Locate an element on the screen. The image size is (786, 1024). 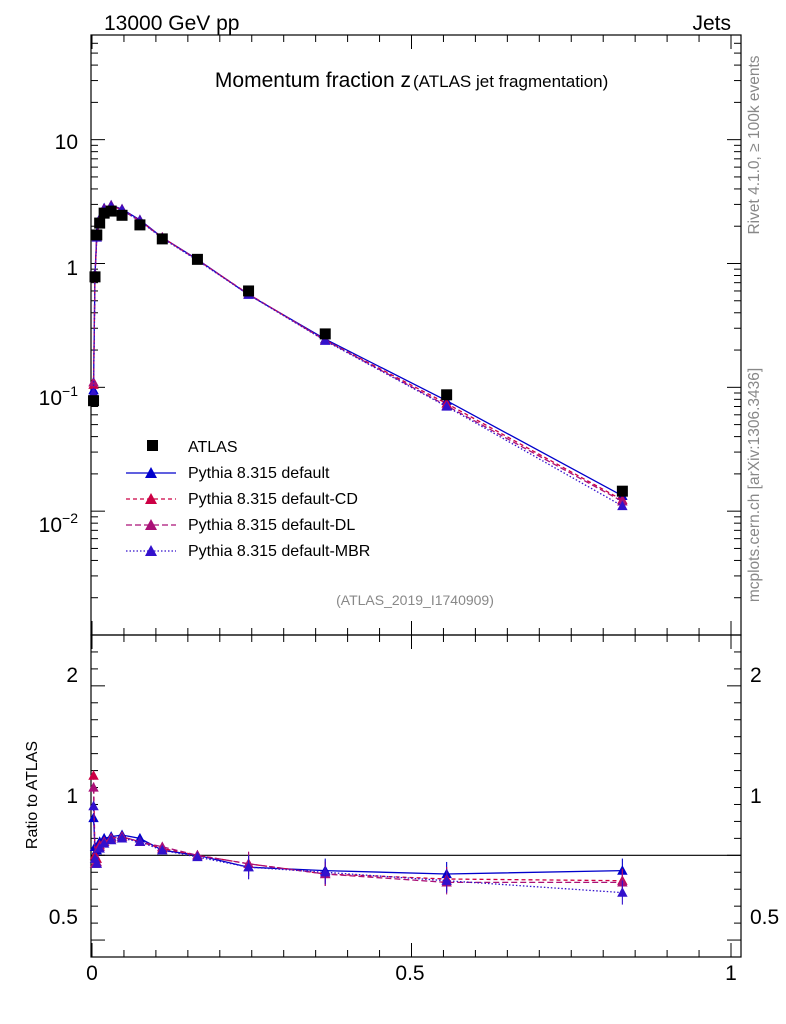
ratio-y-tick-label-right-0.5: 0.5 is located at coordinates (764, 917).